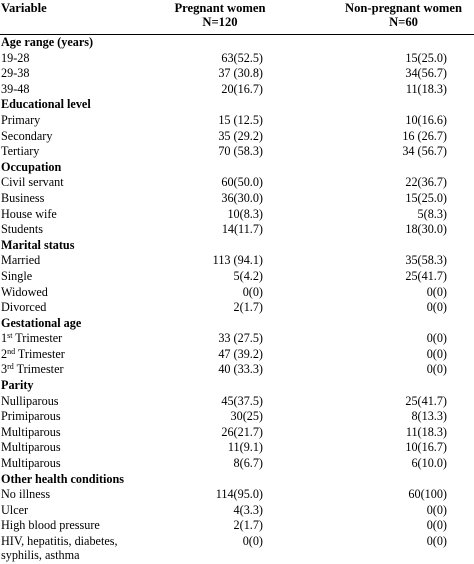 The width and height of the screenshot is (474, 564). Describe the element at coordinates (240, 151) in the screenshot. I see `pregnant-value: 70 (58.3)` at that location.